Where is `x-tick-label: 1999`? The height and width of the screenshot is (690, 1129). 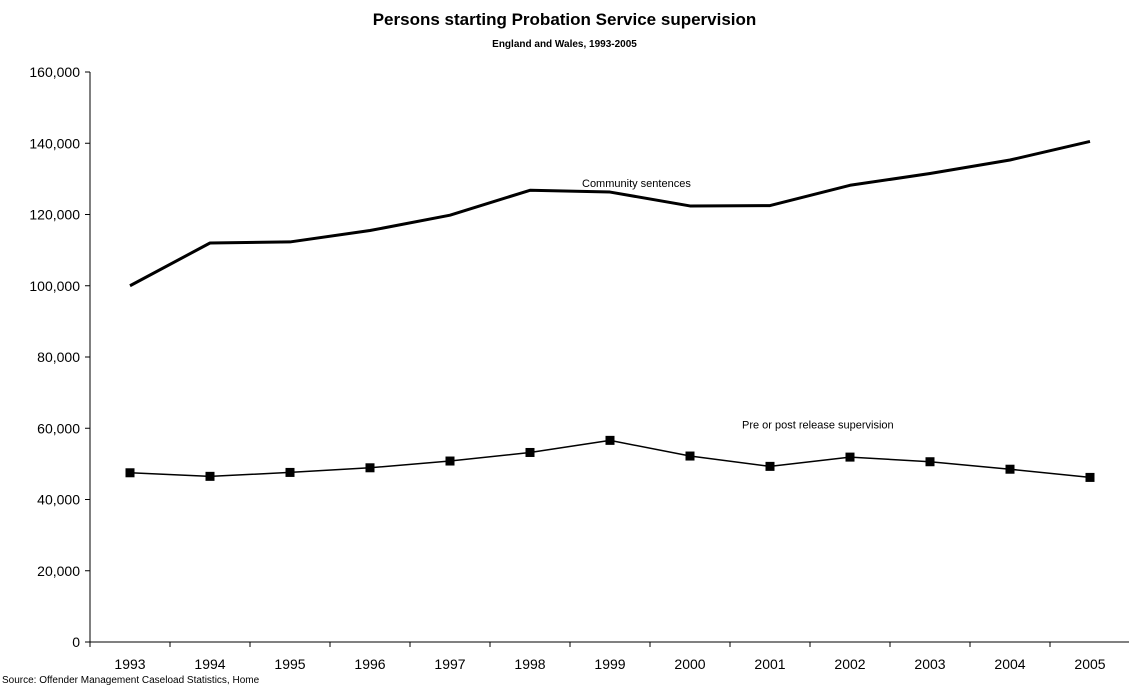 x-tick-label: 1999 is located at coordinates (609, 664).